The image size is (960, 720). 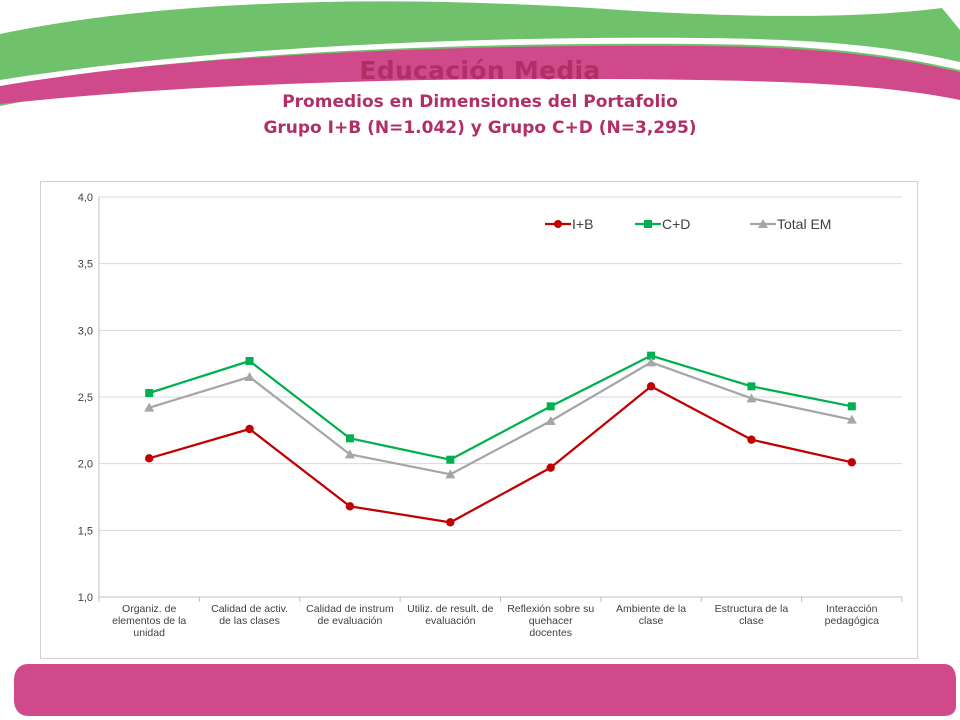 What do you see at coordinates (85, 331) in the screenshot?
I see `y-tick-label: 3,0` at bounding box center [85, 331].